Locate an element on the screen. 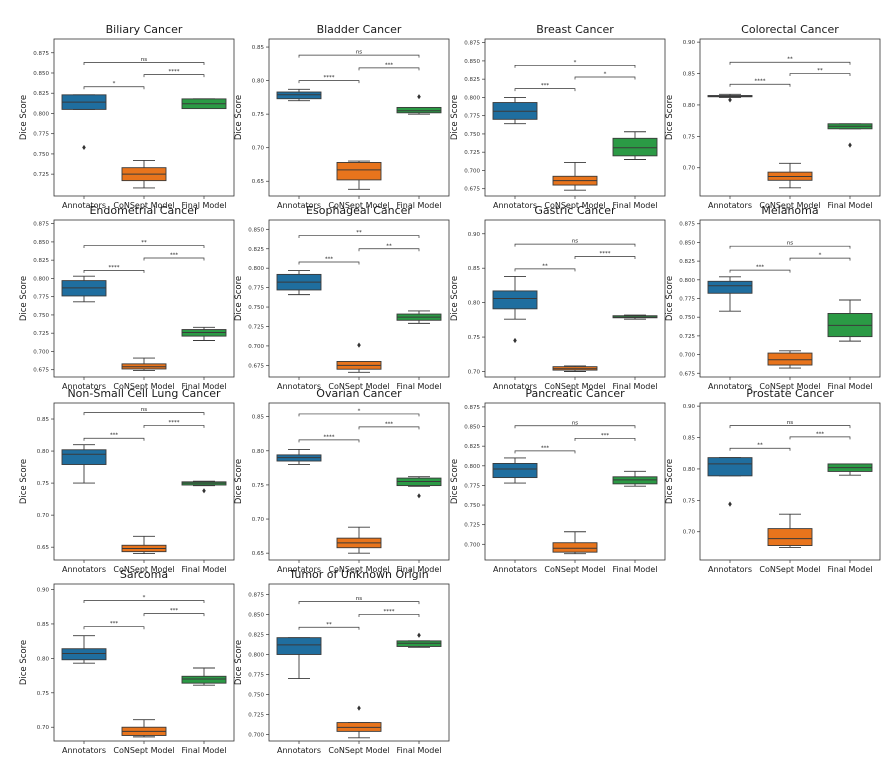 The image size is (896, 771). subplot-title: Ovarian Cancer is located at coordinates (359, 393).